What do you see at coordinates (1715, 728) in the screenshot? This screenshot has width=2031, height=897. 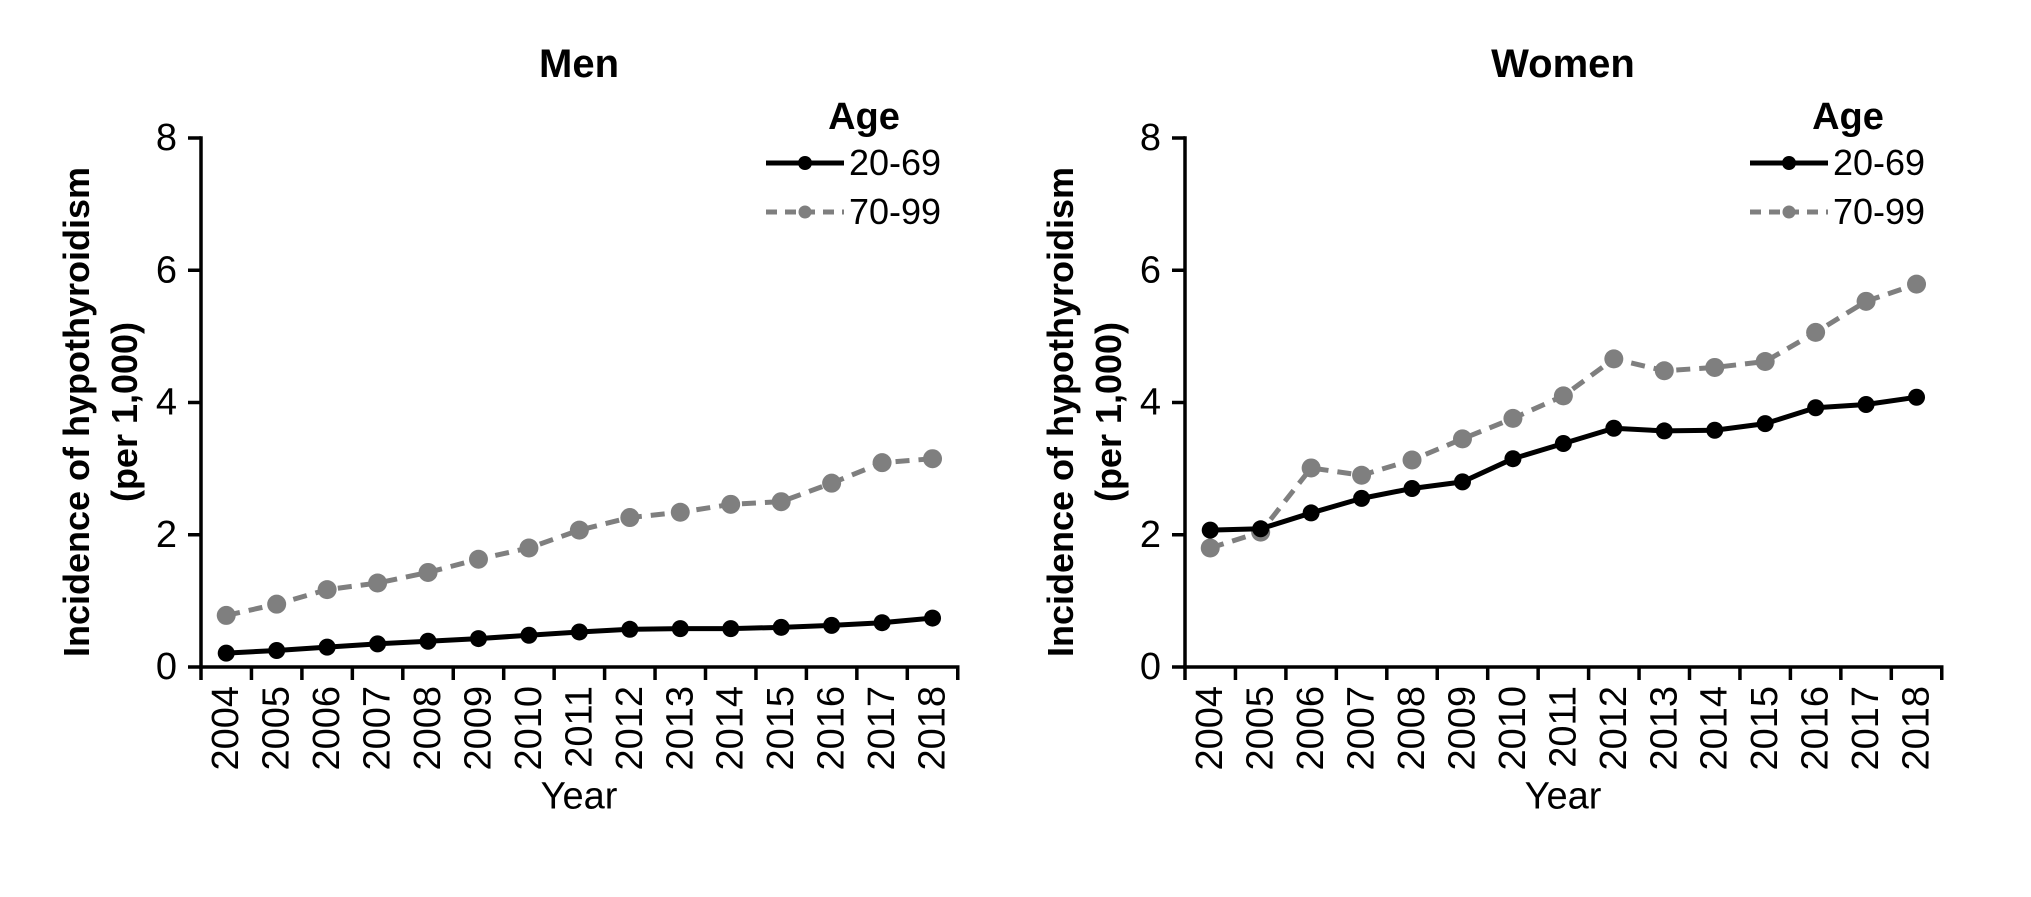 I see `x-tick-label: 2014` at bounding box center [1715, 728].